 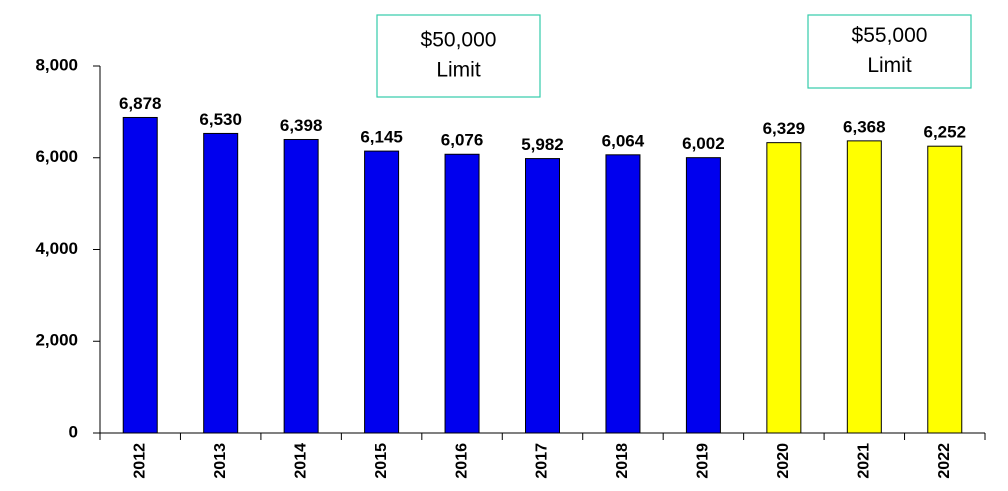 I want to click on annotation: $50,000, so click(x=459, y=40).